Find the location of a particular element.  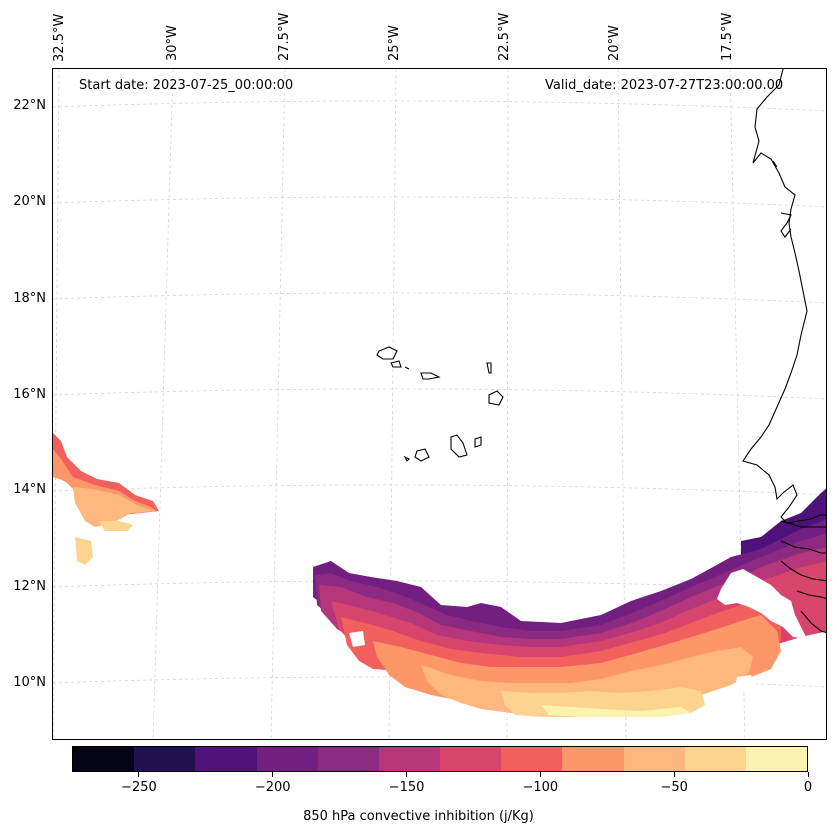

lon-label-32-5w: 32.5°W is located at coordinates (59, 37).